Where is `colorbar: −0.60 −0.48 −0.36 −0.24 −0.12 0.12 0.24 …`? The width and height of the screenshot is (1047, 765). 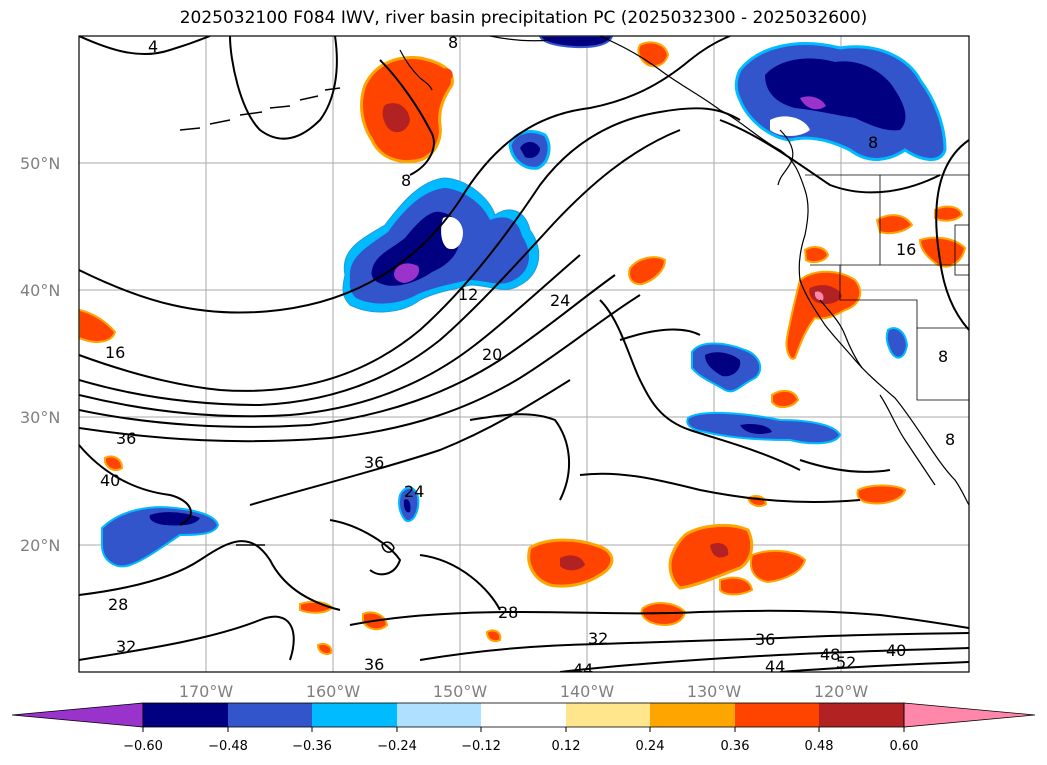 colorbar: −0.60 −0.48 −0.36 −0.24 −0.12 0.12 0.24 … is located at coordinates (523, 728).